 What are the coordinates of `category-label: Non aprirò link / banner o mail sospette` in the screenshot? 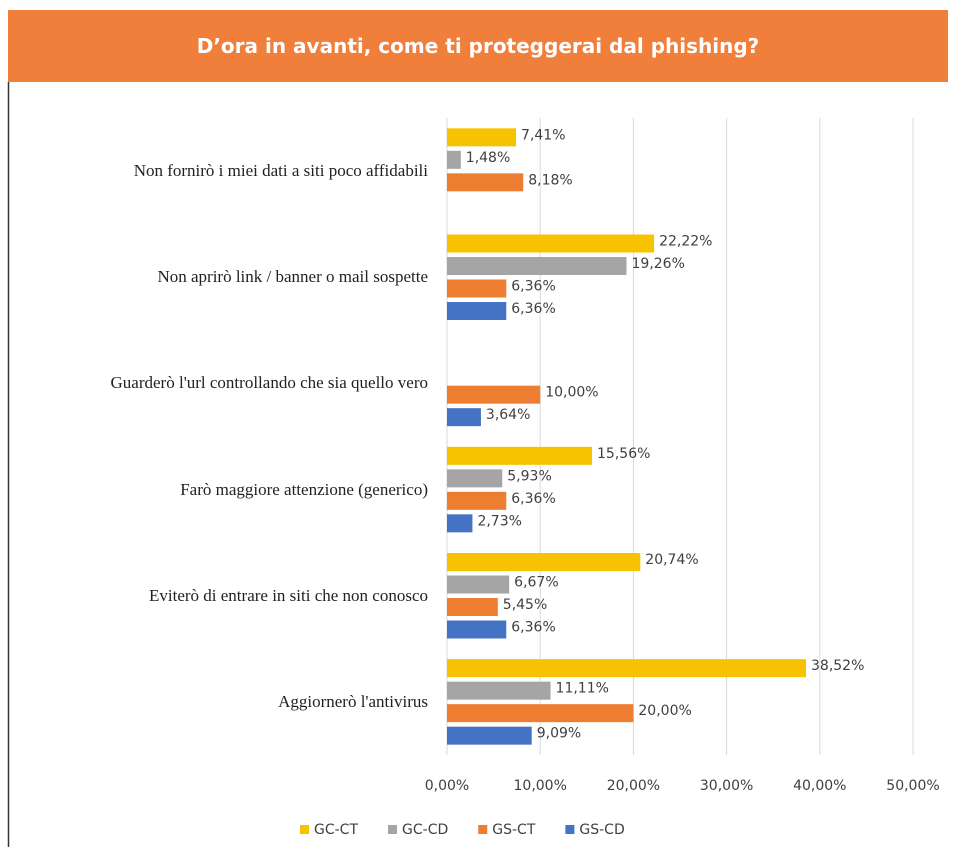 It's located at (219, 277).